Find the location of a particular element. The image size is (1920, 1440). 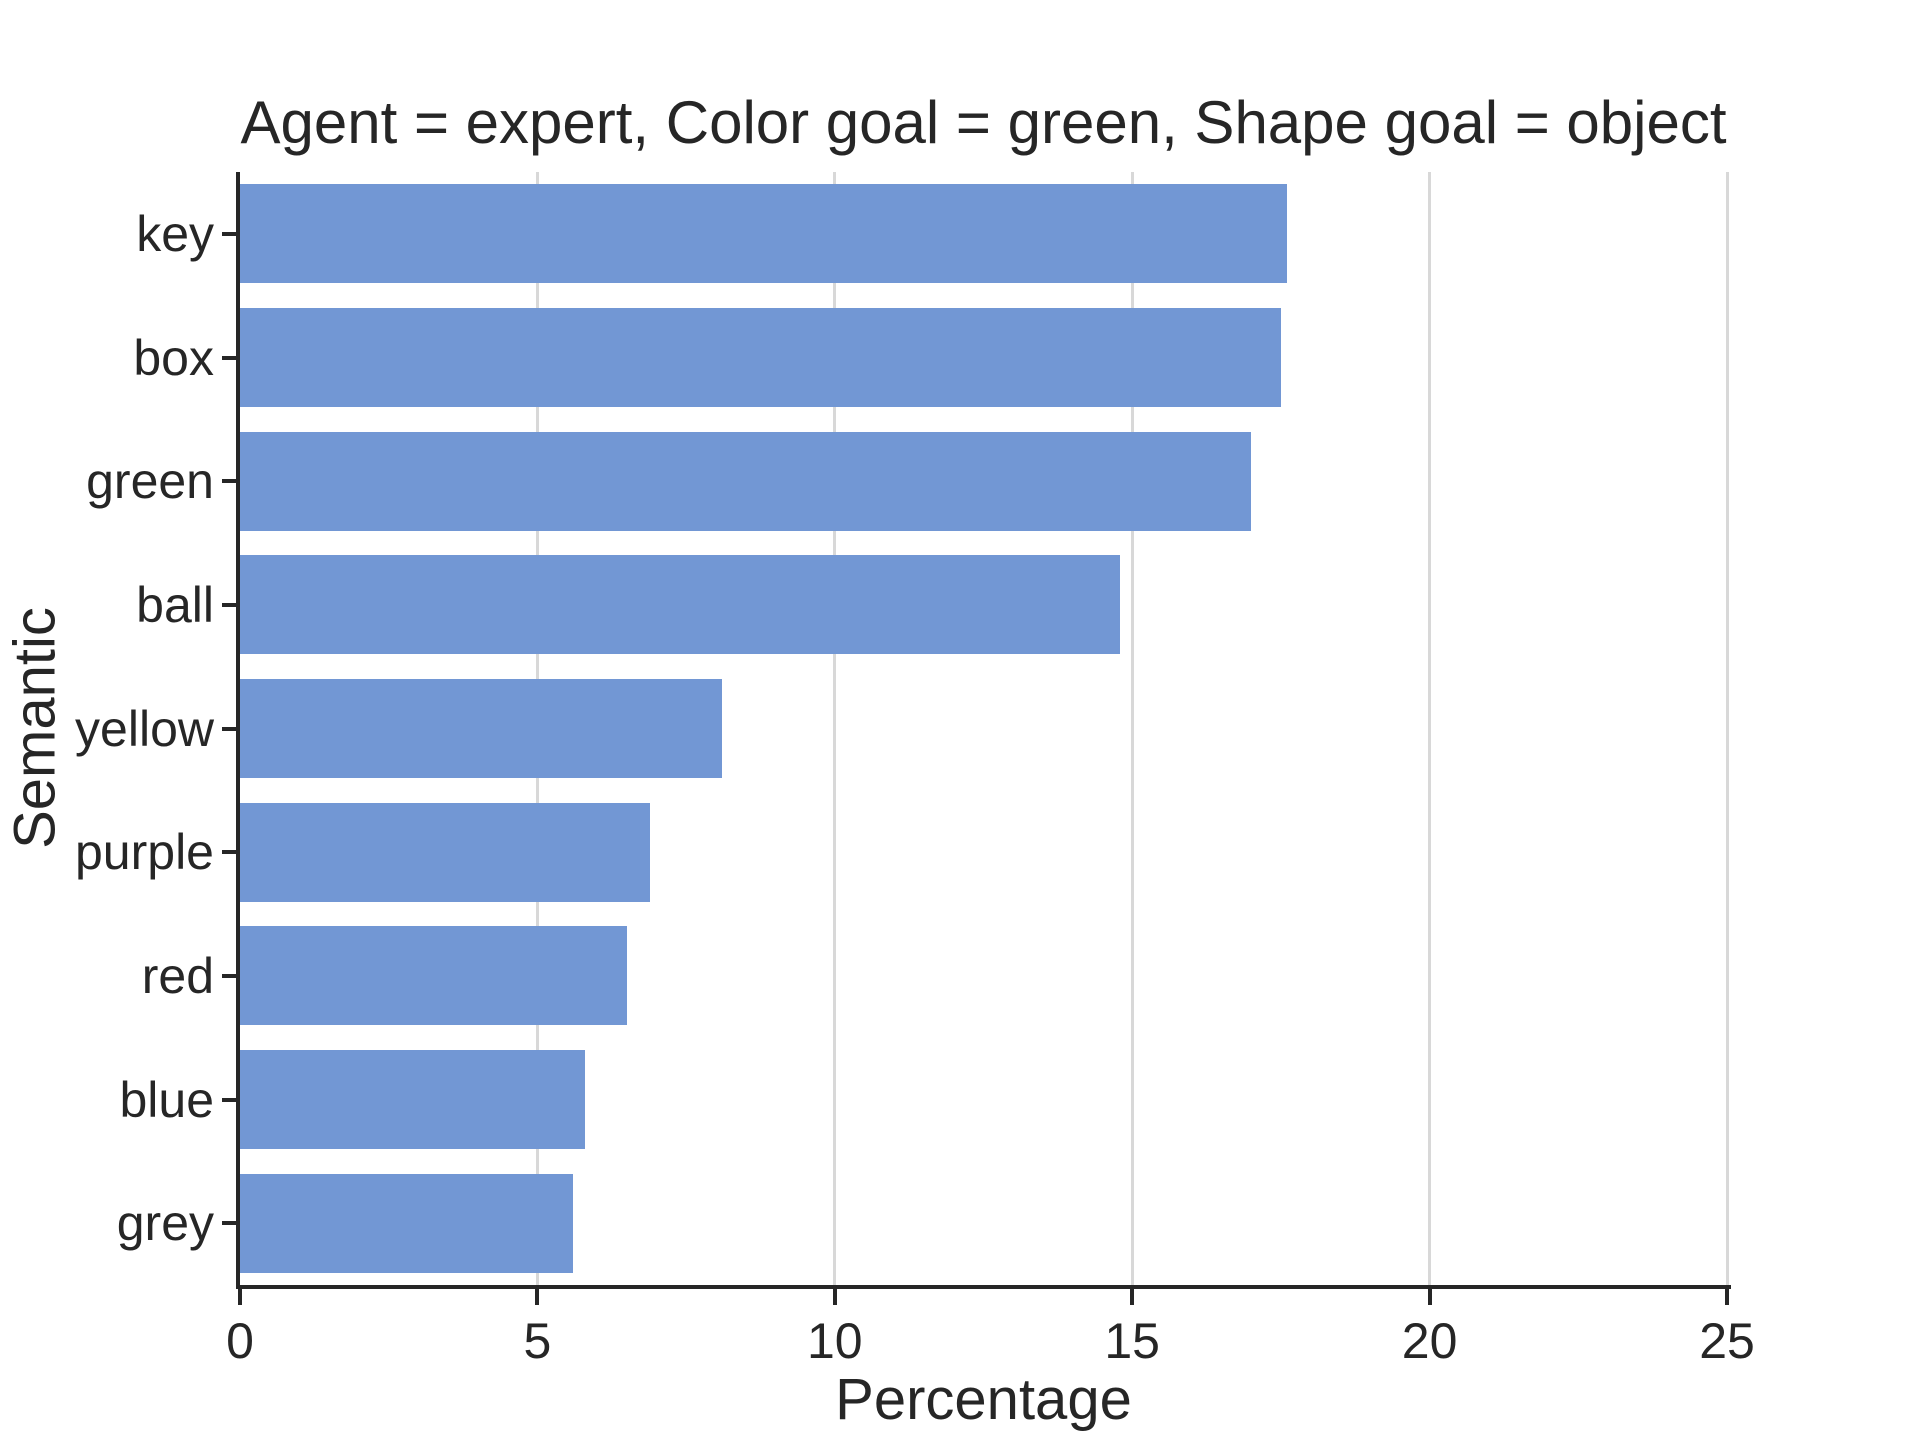

bar-grey is located at coordinates (407, 1223).